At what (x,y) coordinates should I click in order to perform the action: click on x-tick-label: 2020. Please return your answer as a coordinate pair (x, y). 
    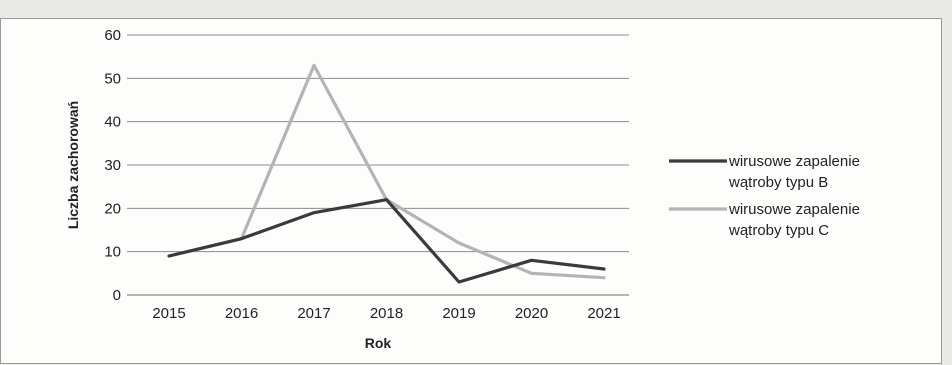
    Looking at the image, I should click on (531, 313).